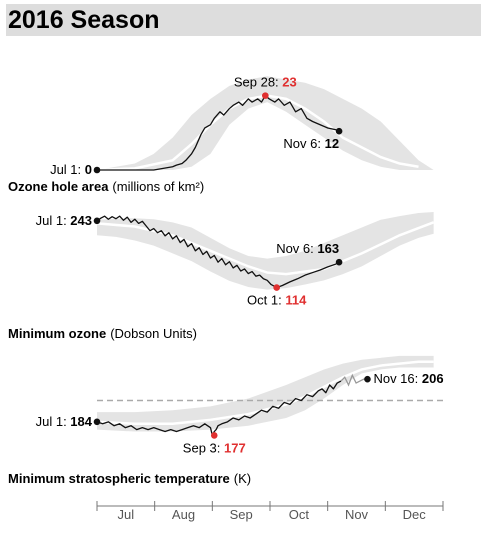 The width and height of the screenshot is (481, 533). I want to click on min_strat_temp-annotation-0: Jul 1: 184, so click(64, 421).